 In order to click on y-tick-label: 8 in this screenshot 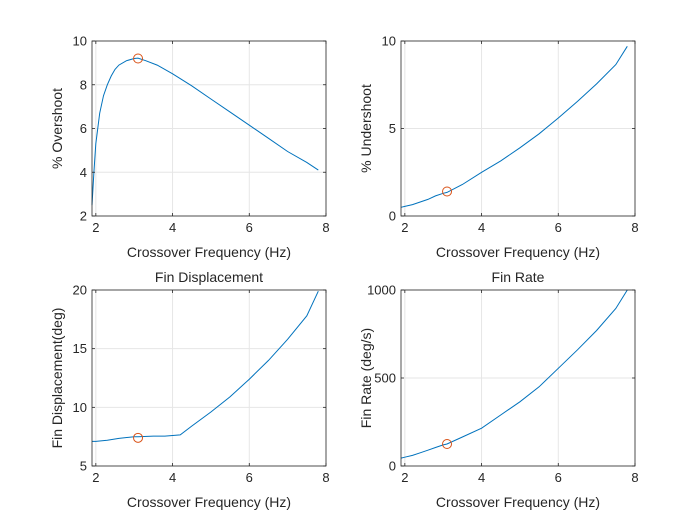, I will do `click(83, 84)`.